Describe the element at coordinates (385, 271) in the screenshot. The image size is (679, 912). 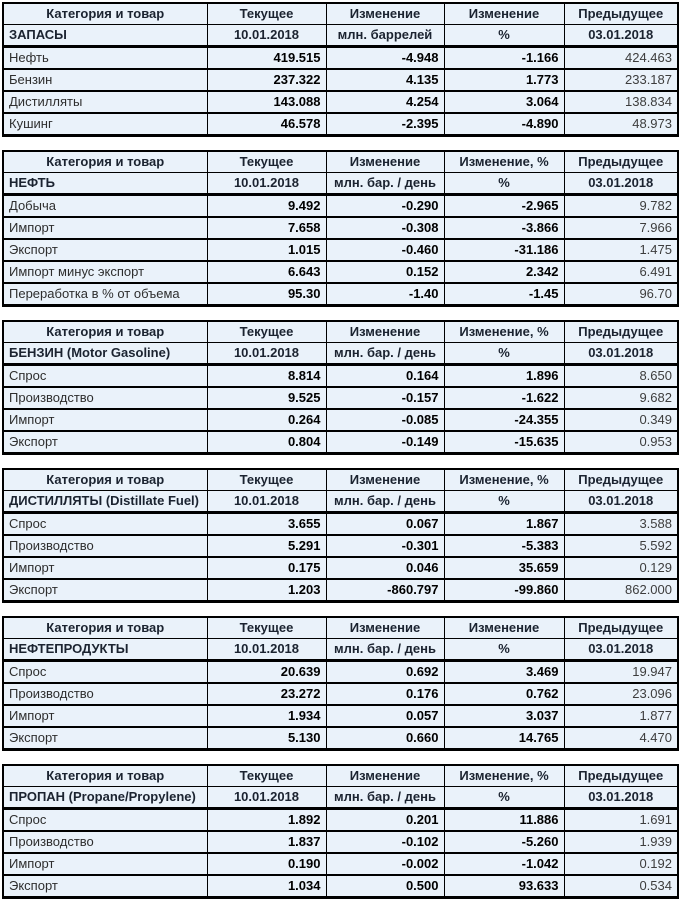
I see `change-value: 0.152` at that location.